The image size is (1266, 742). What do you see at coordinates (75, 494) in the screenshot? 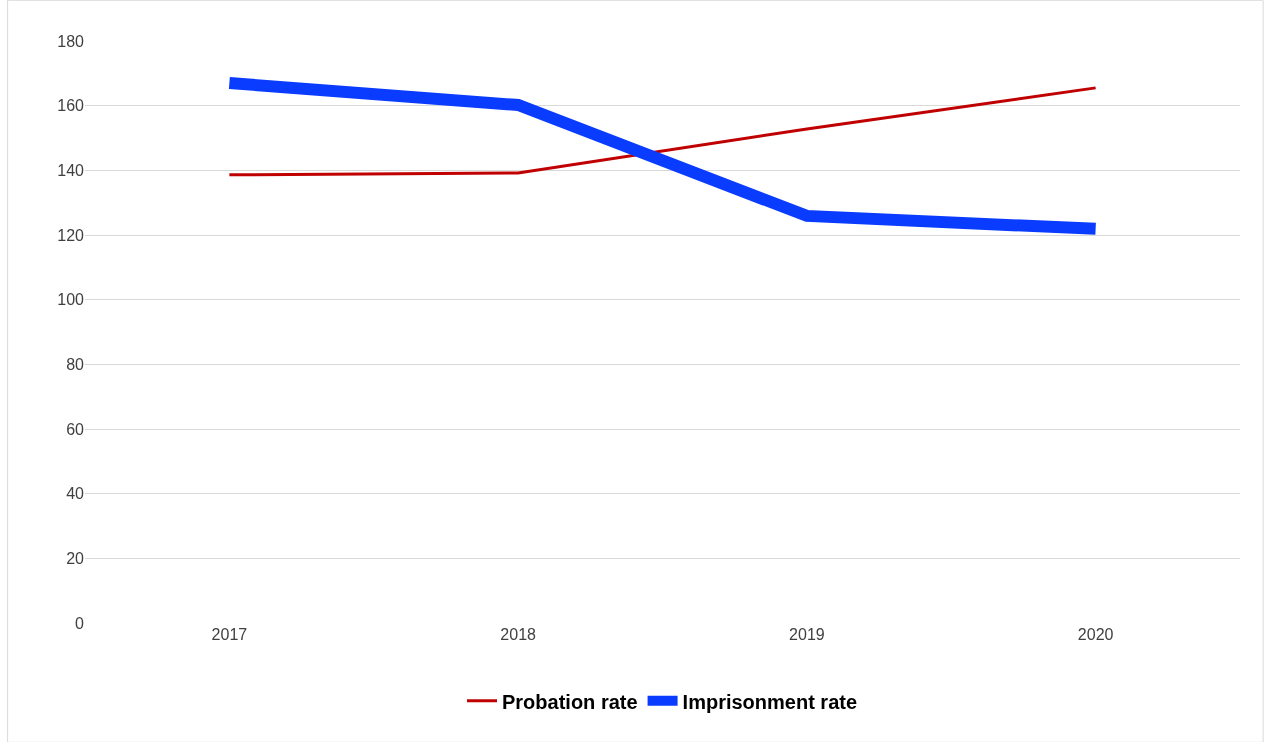
I see `y-tick-label: 40` at bounding box center [75, 494].